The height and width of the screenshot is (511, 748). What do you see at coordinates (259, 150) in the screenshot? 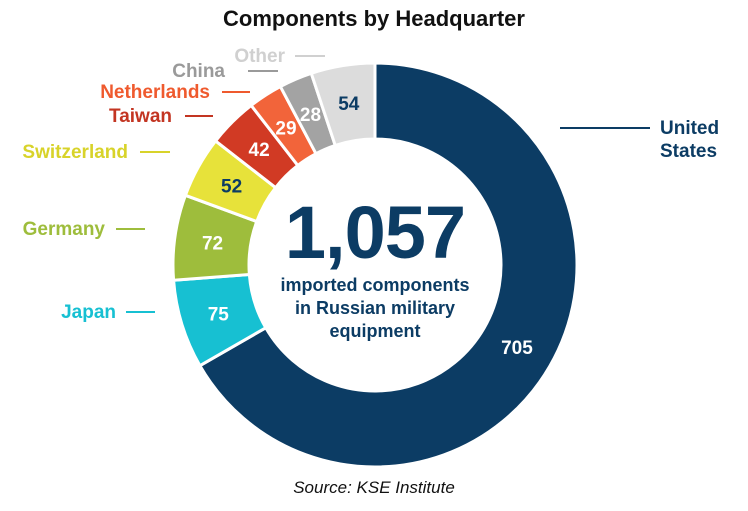
I see `value-label-taiwan: 42` at bounding box center [259, 150].